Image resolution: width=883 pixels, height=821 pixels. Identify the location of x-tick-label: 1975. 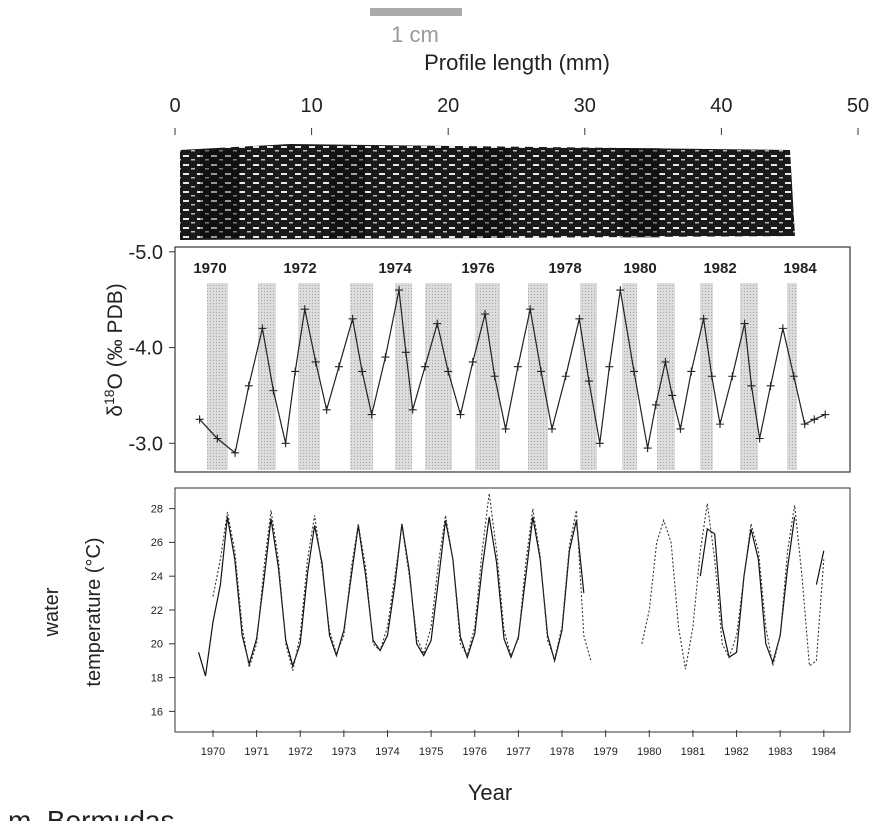
(431, 752).